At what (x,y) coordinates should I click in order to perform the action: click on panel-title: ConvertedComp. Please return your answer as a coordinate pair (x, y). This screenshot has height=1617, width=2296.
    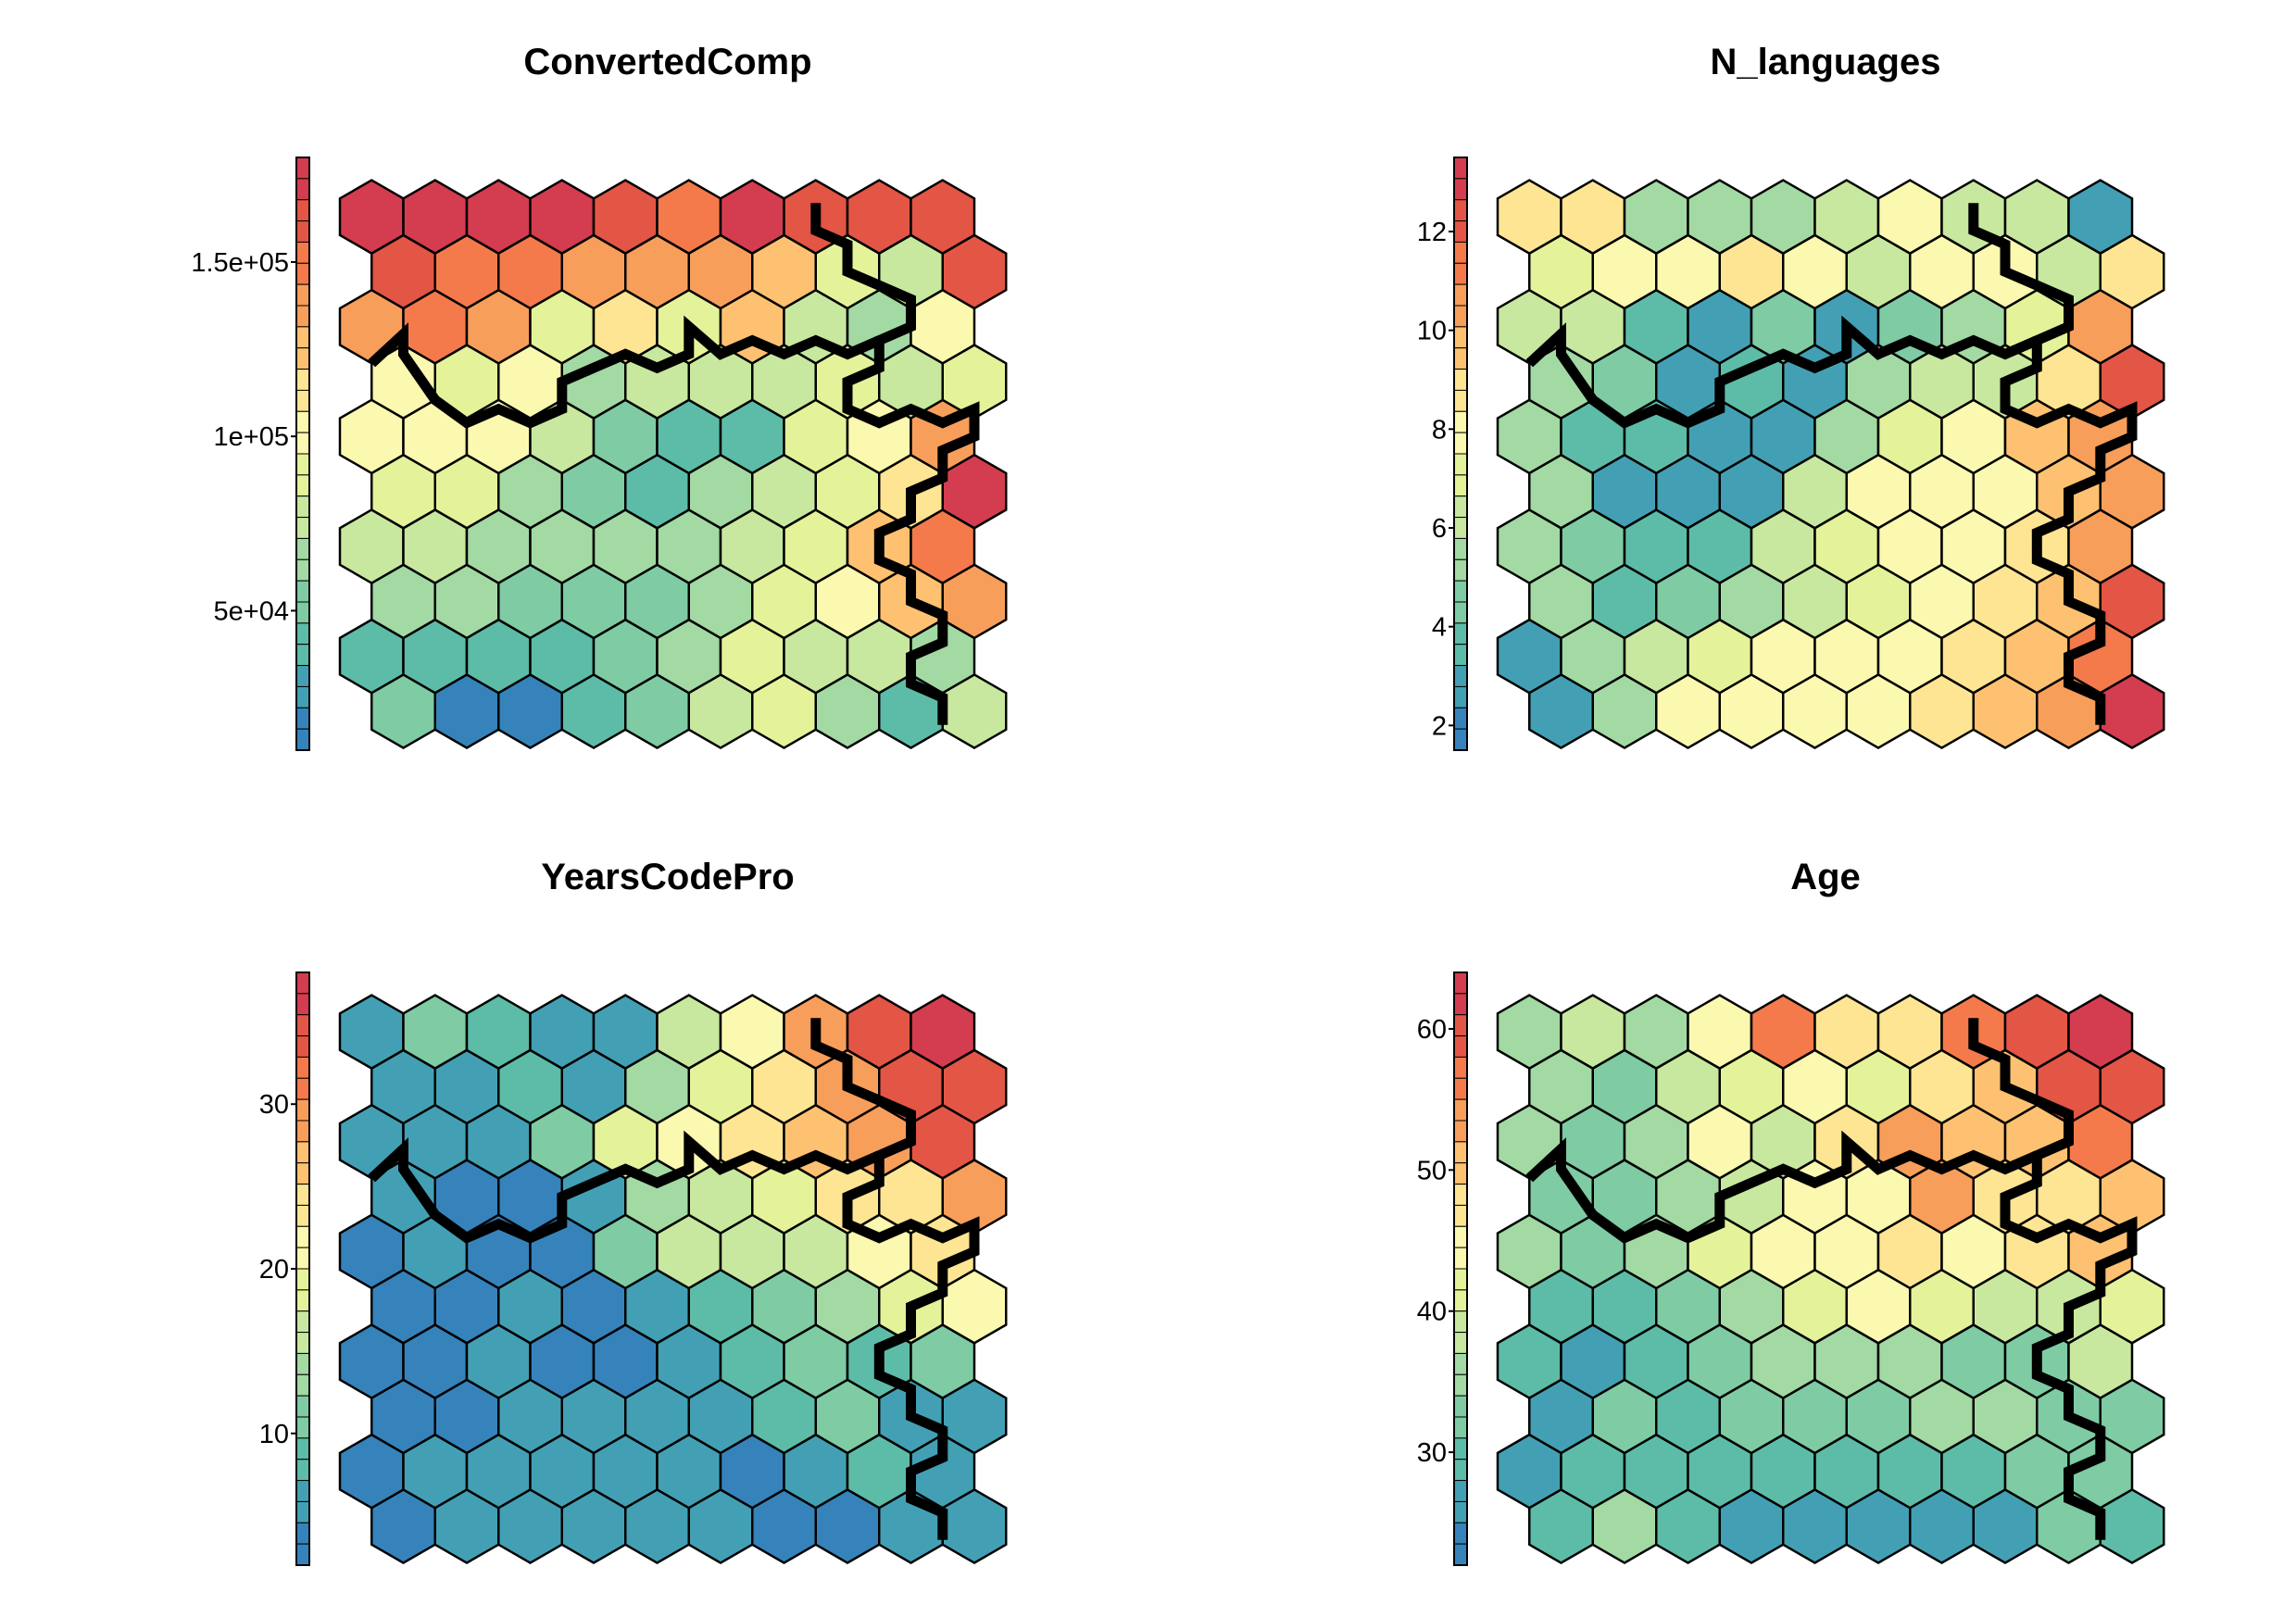
    Looking at the image, I should click on (667, 62).